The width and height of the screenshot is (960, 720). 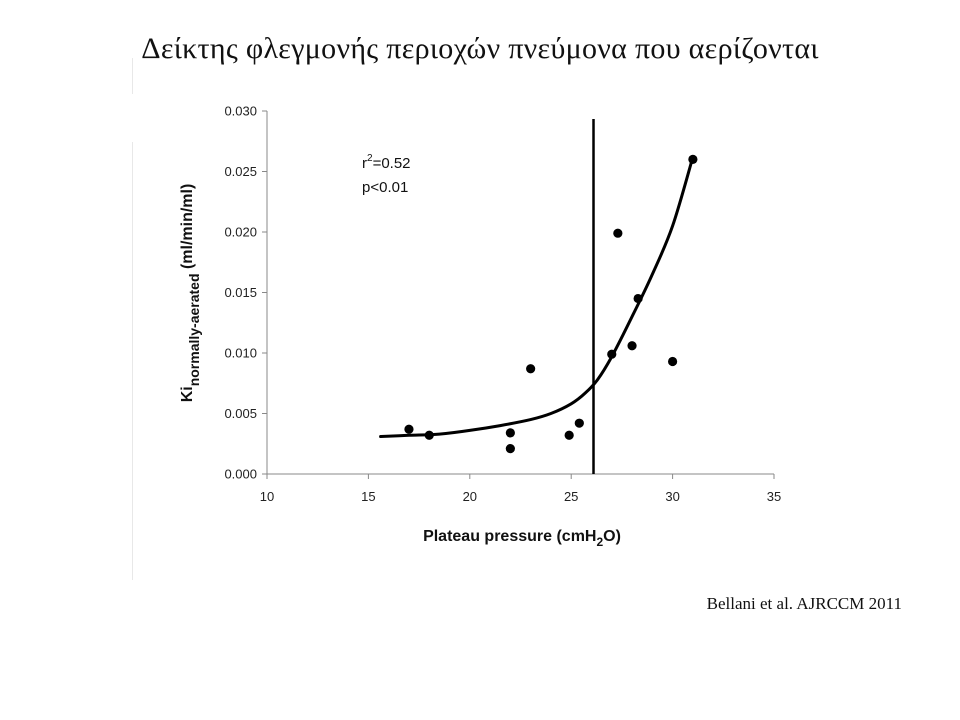 I want to click on y-tick-label: 0.010, so click(x=240, y=353).